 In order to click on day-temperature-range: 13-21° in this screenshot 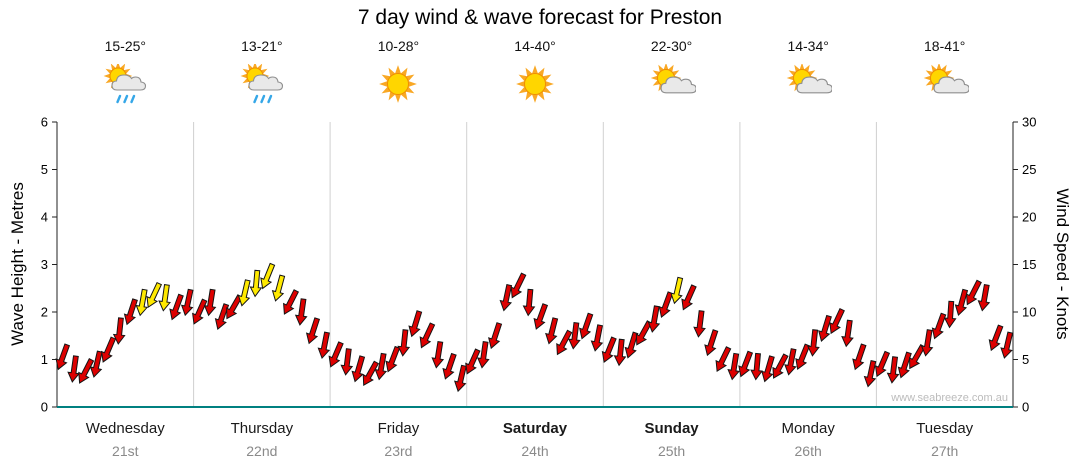, I will do `click(262, 46)`.